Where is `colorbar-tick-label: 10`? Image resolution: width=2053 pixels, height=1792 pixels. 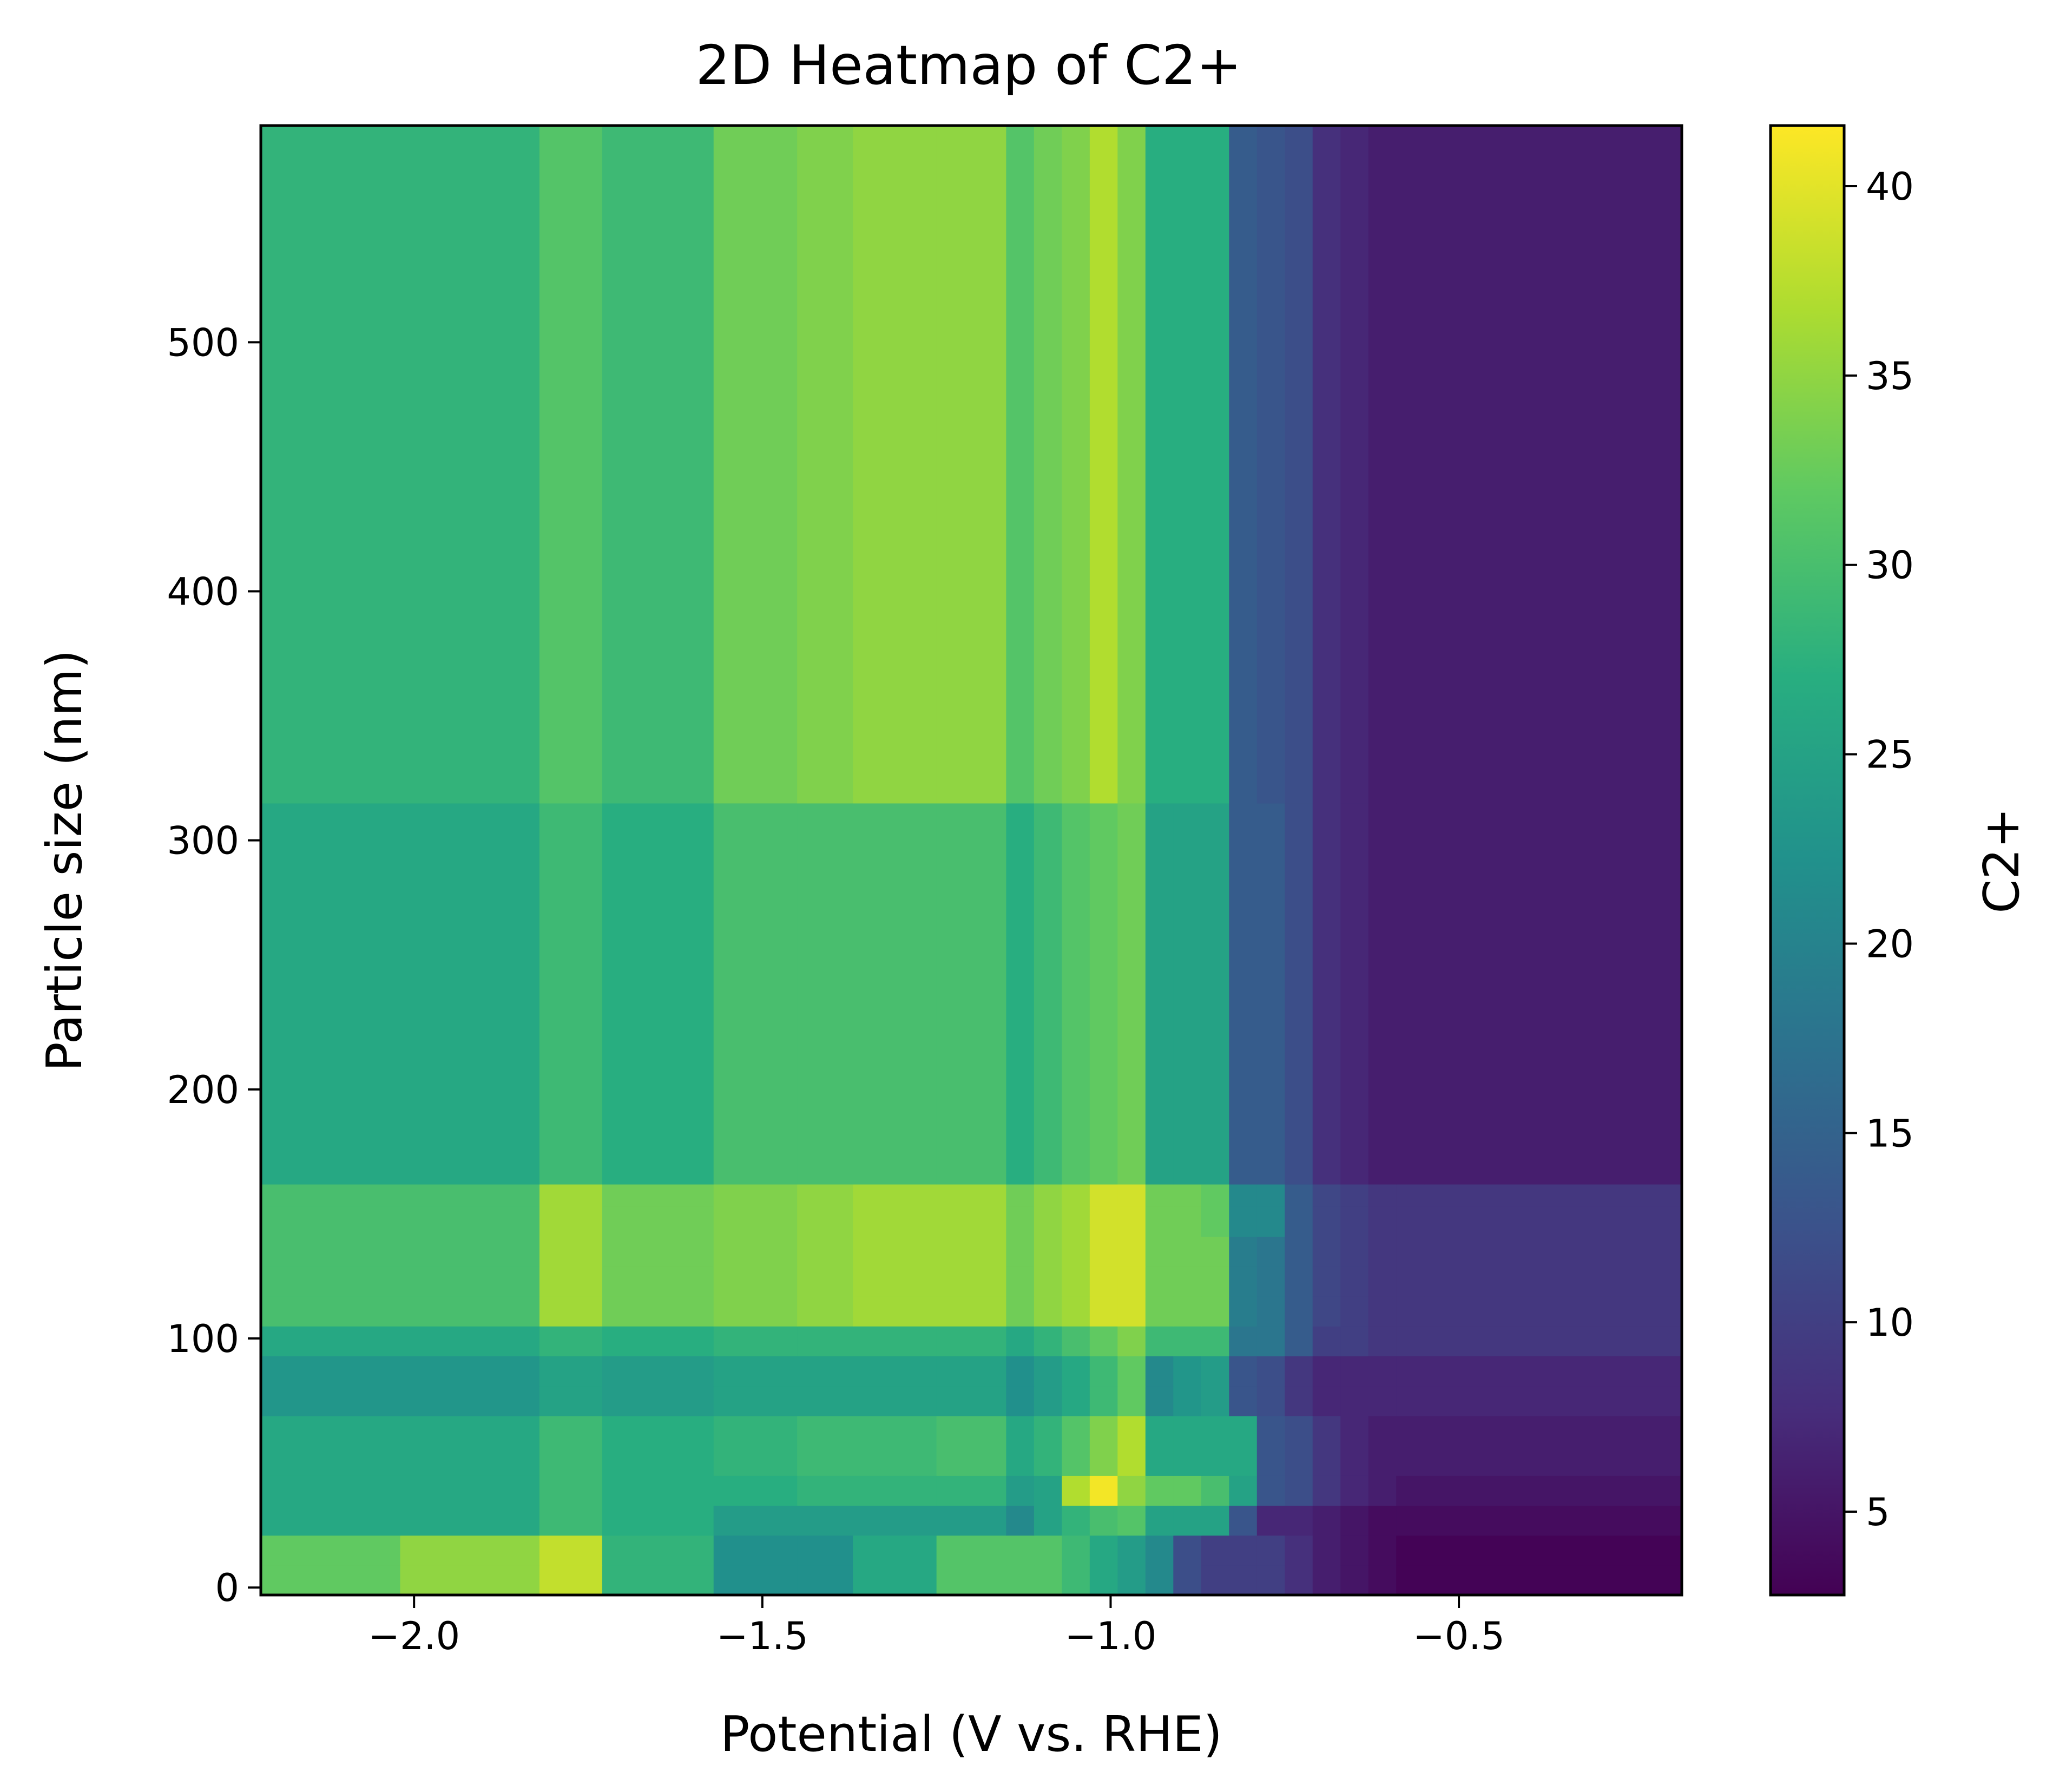 colorbar-tick-label: 10 is located at coordinates (1890, 1323).